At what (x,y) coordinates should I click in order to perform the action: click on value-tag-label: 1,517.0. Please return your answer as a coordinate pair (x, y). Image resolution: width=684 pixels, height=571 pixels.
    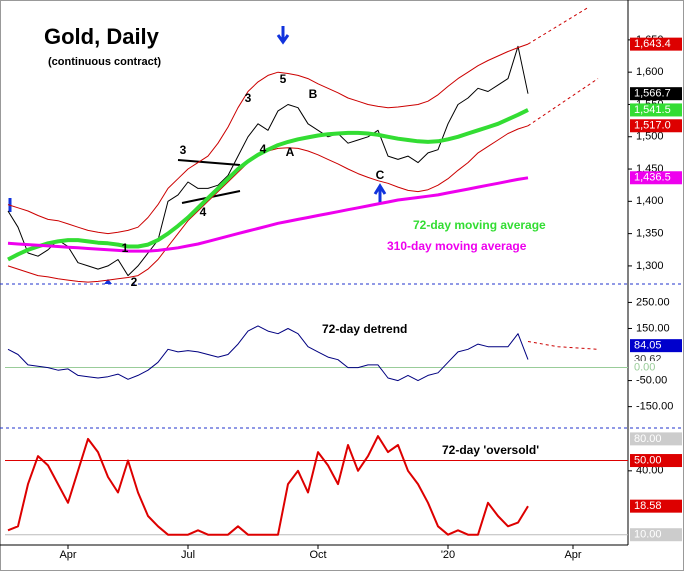
    Looking at the image, I should click on (652, 126).